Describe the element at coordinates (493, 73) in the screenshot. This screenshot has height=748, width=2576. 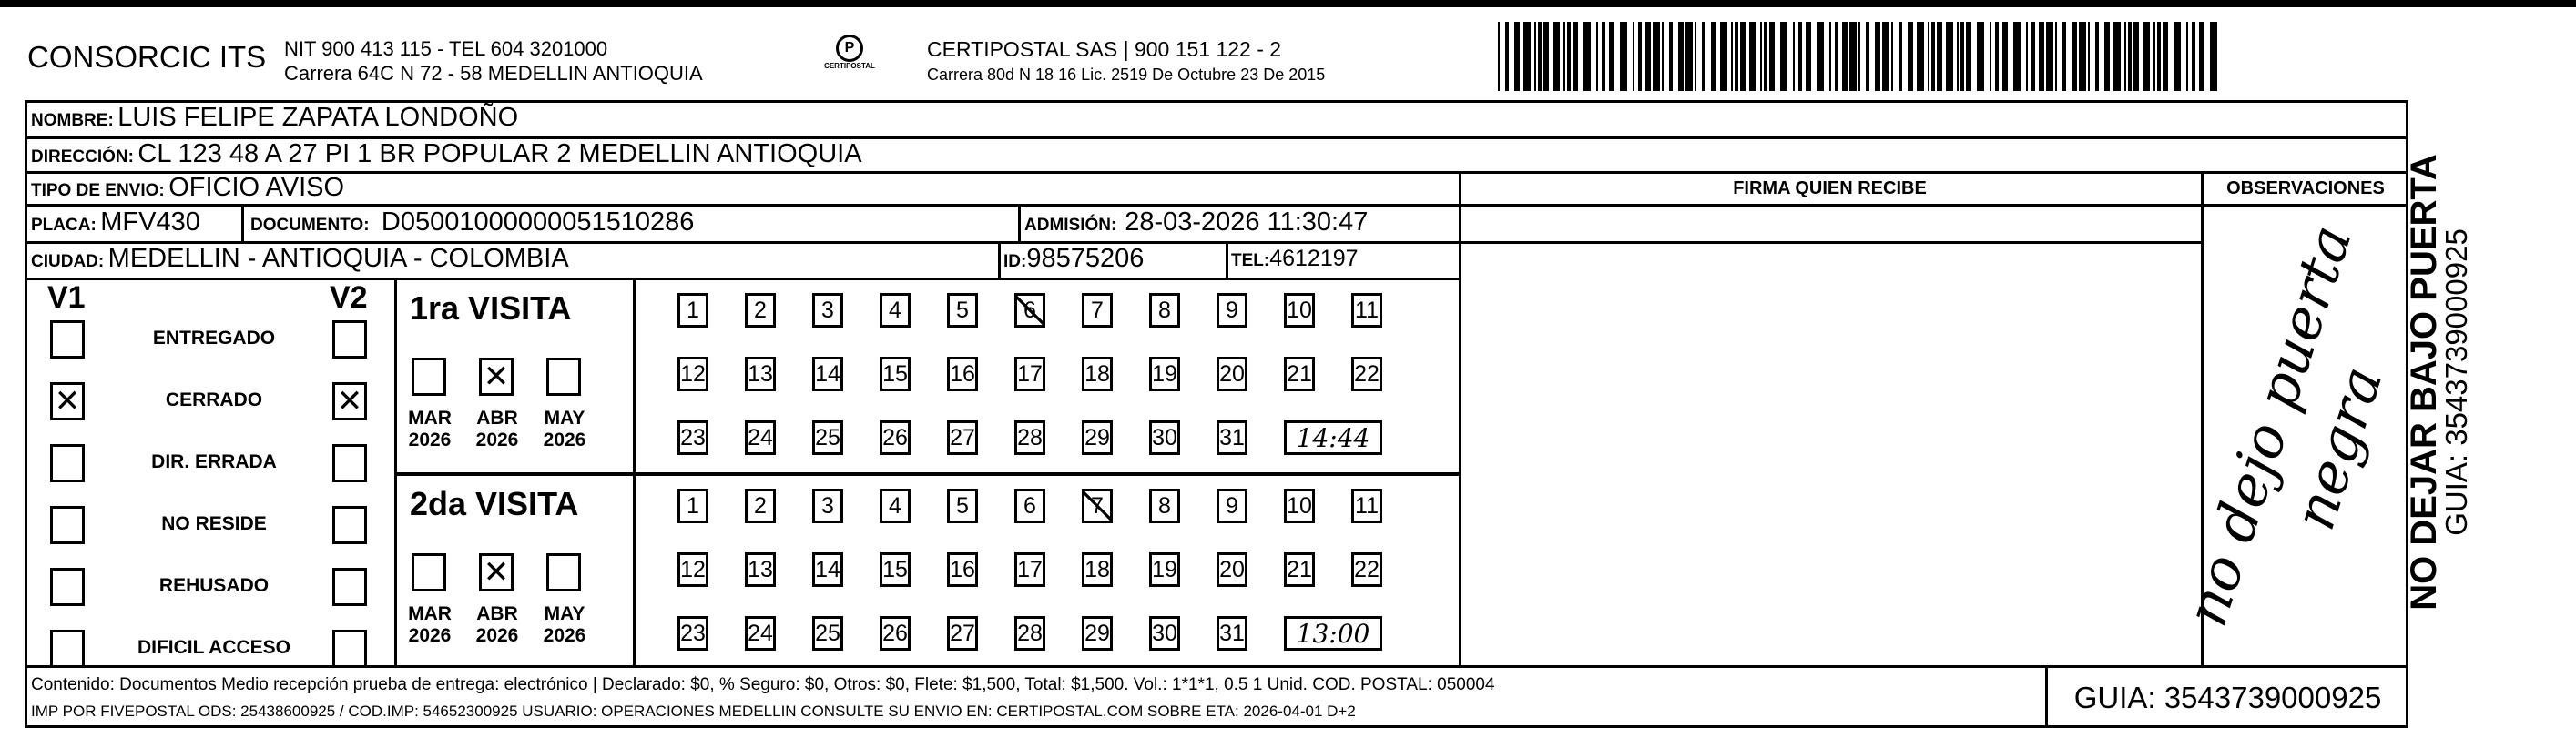
I see `company-address: Carrera 64C N 72 - 58 MEDELLIN ANTIOQUIA` at that location.